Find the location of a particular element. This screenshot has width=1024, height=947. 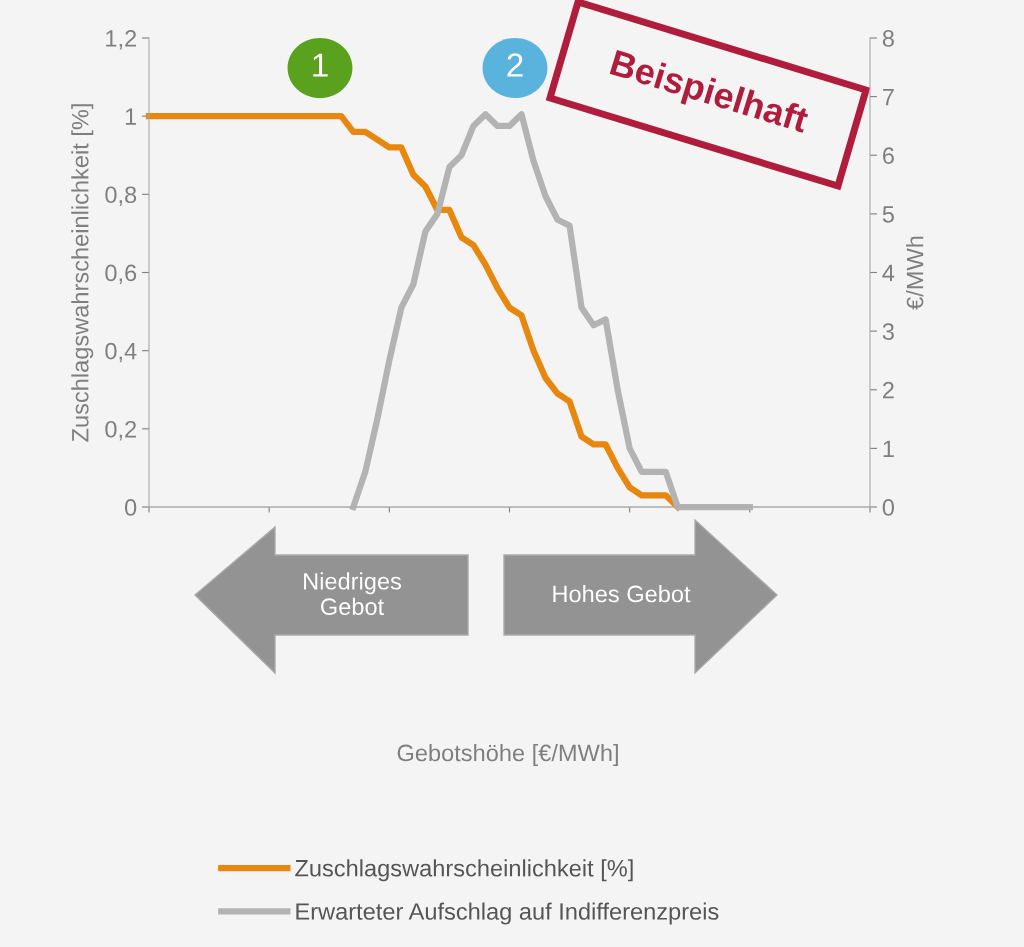

y-tick-label: 0 is located at coordinates (130, 507).